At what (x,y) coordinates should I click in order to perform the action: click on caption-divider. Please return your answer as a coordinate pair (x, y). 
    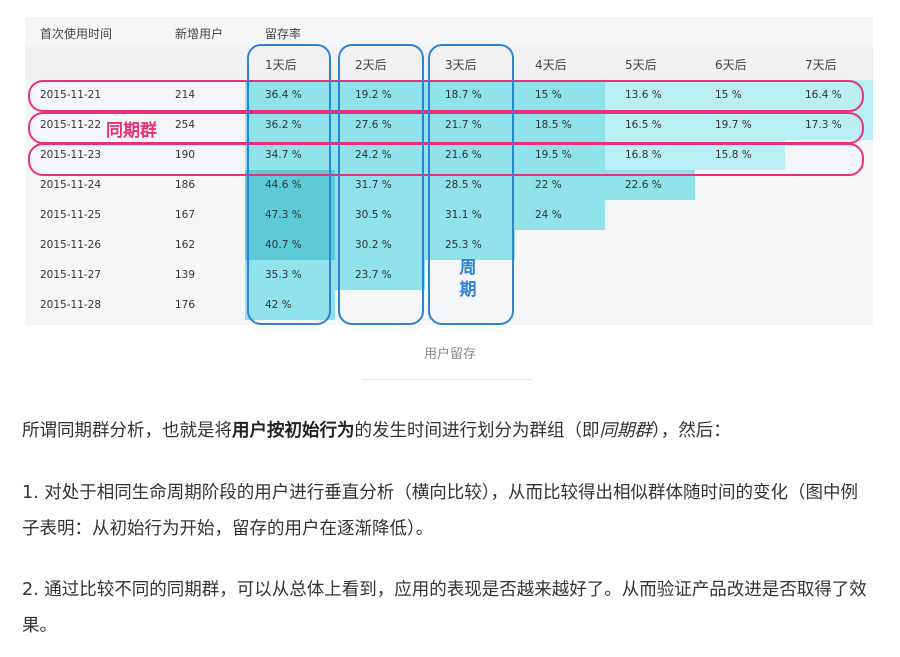
    Looking at the image, I should click on (447, 379).